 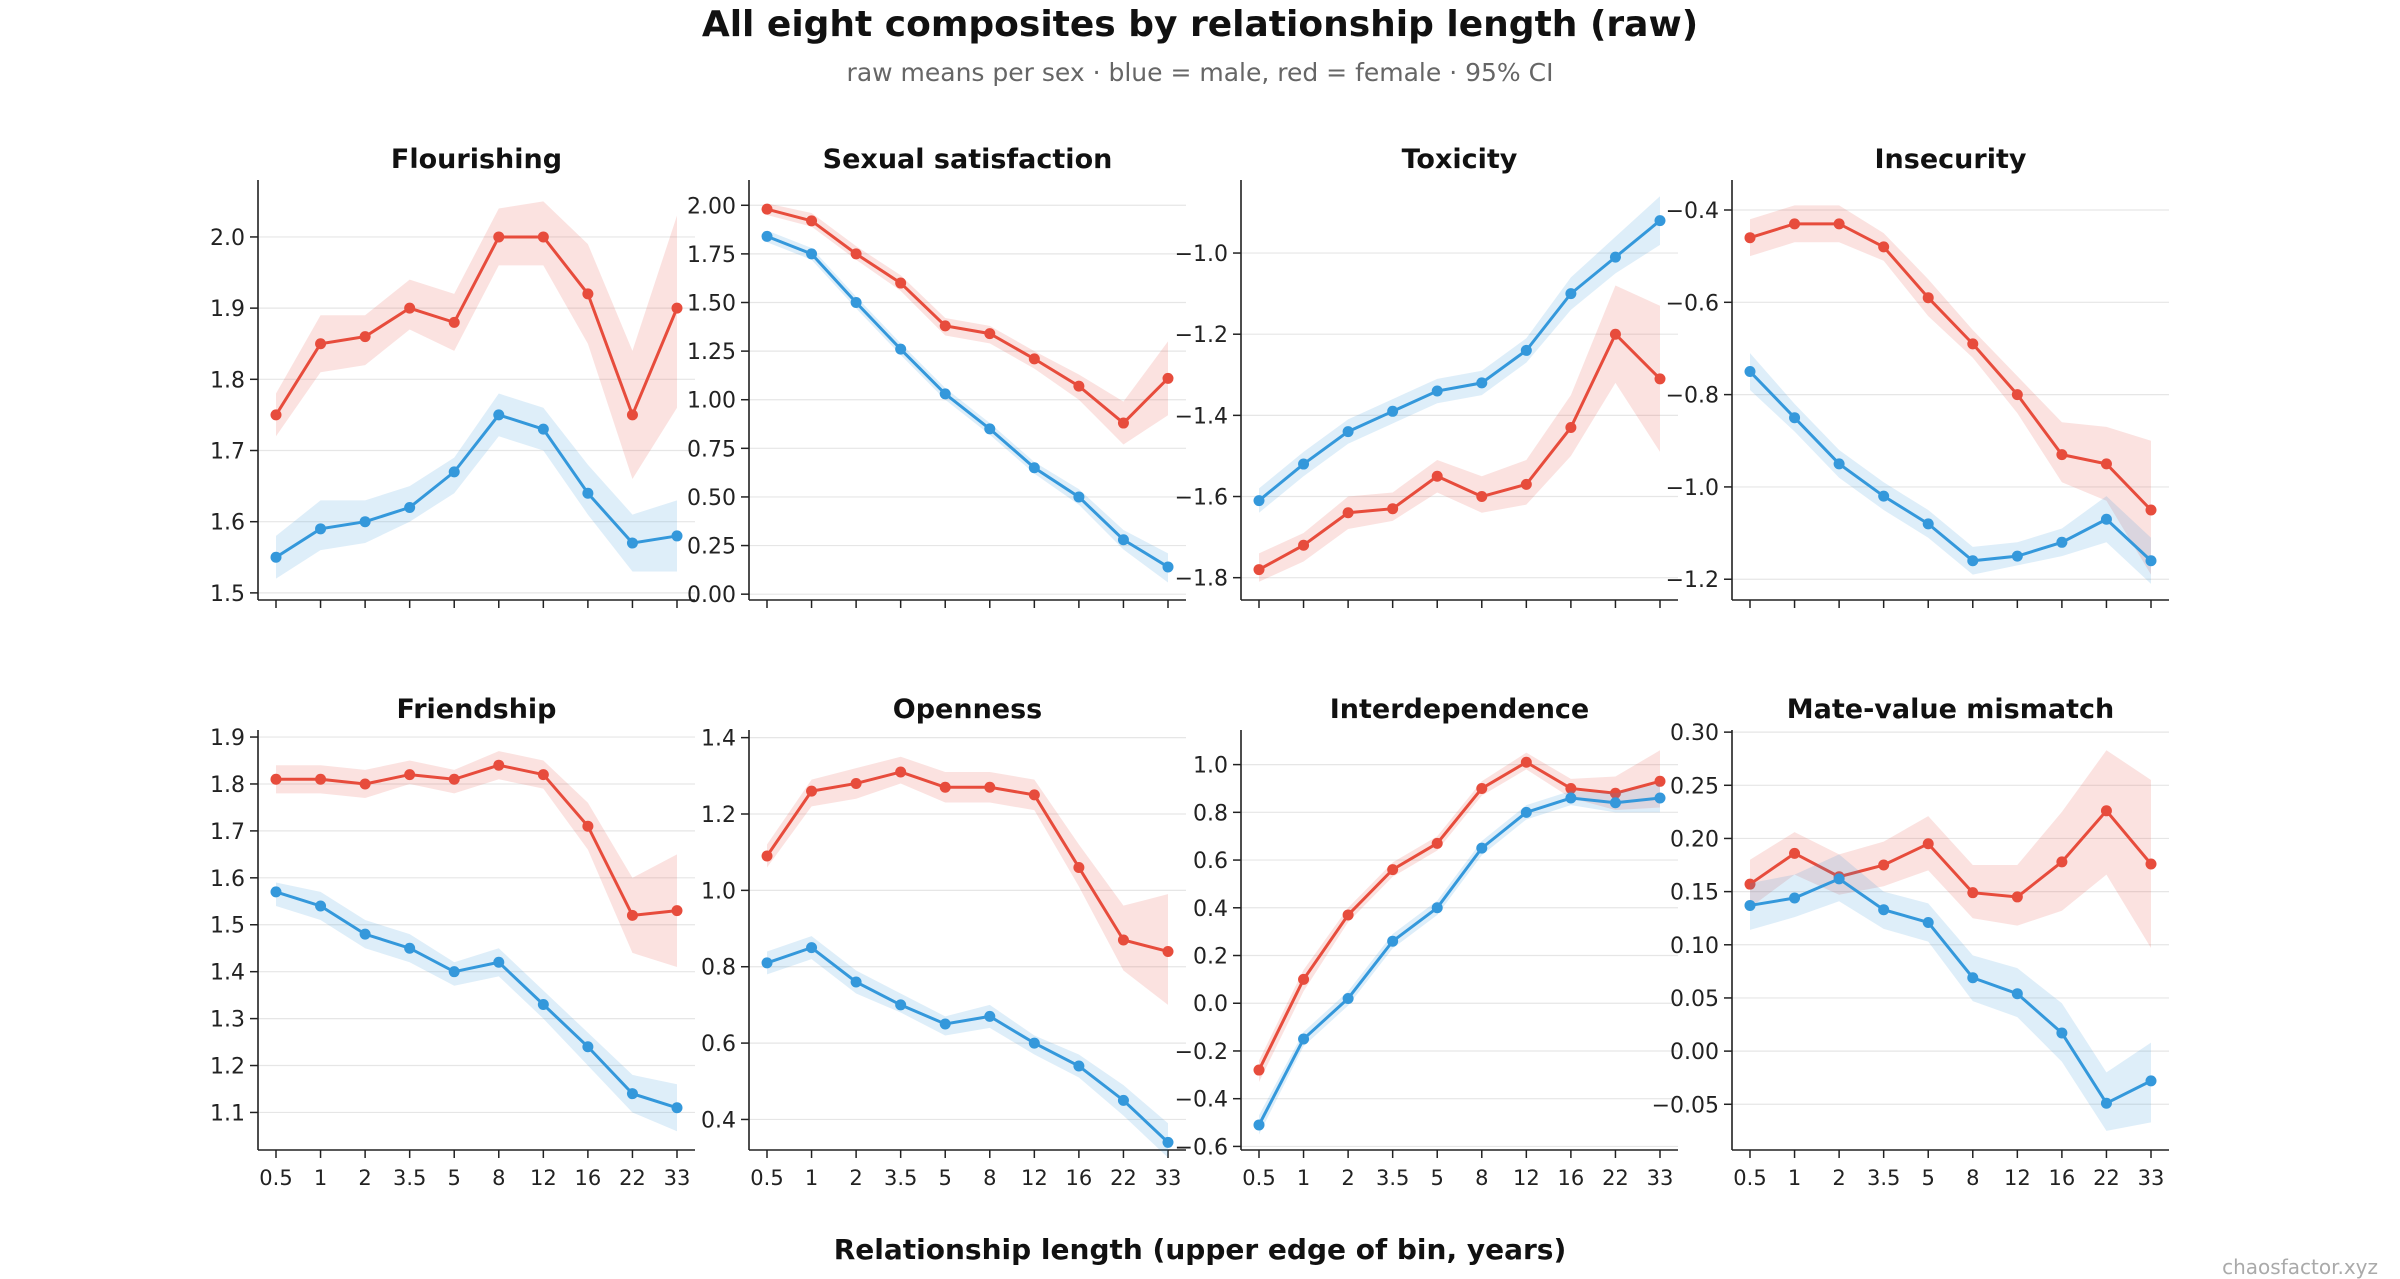 I want to click on panel-4: −1.2 −1.0 −0.8 −0.6 −0.4 Insecurity, so click(x=1917, y=376).